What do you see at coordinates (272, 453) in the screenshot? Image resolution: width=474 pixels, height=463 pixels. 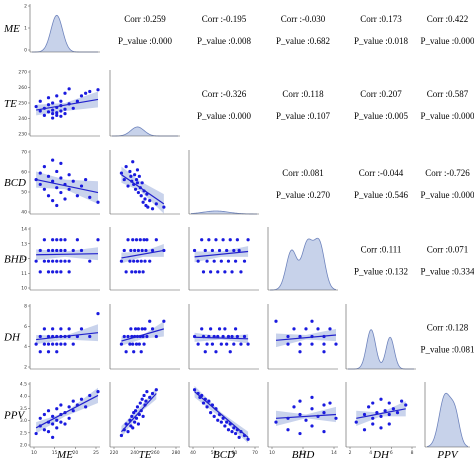 I see `x-tick-label: 10` at bounding box center [272, 453].